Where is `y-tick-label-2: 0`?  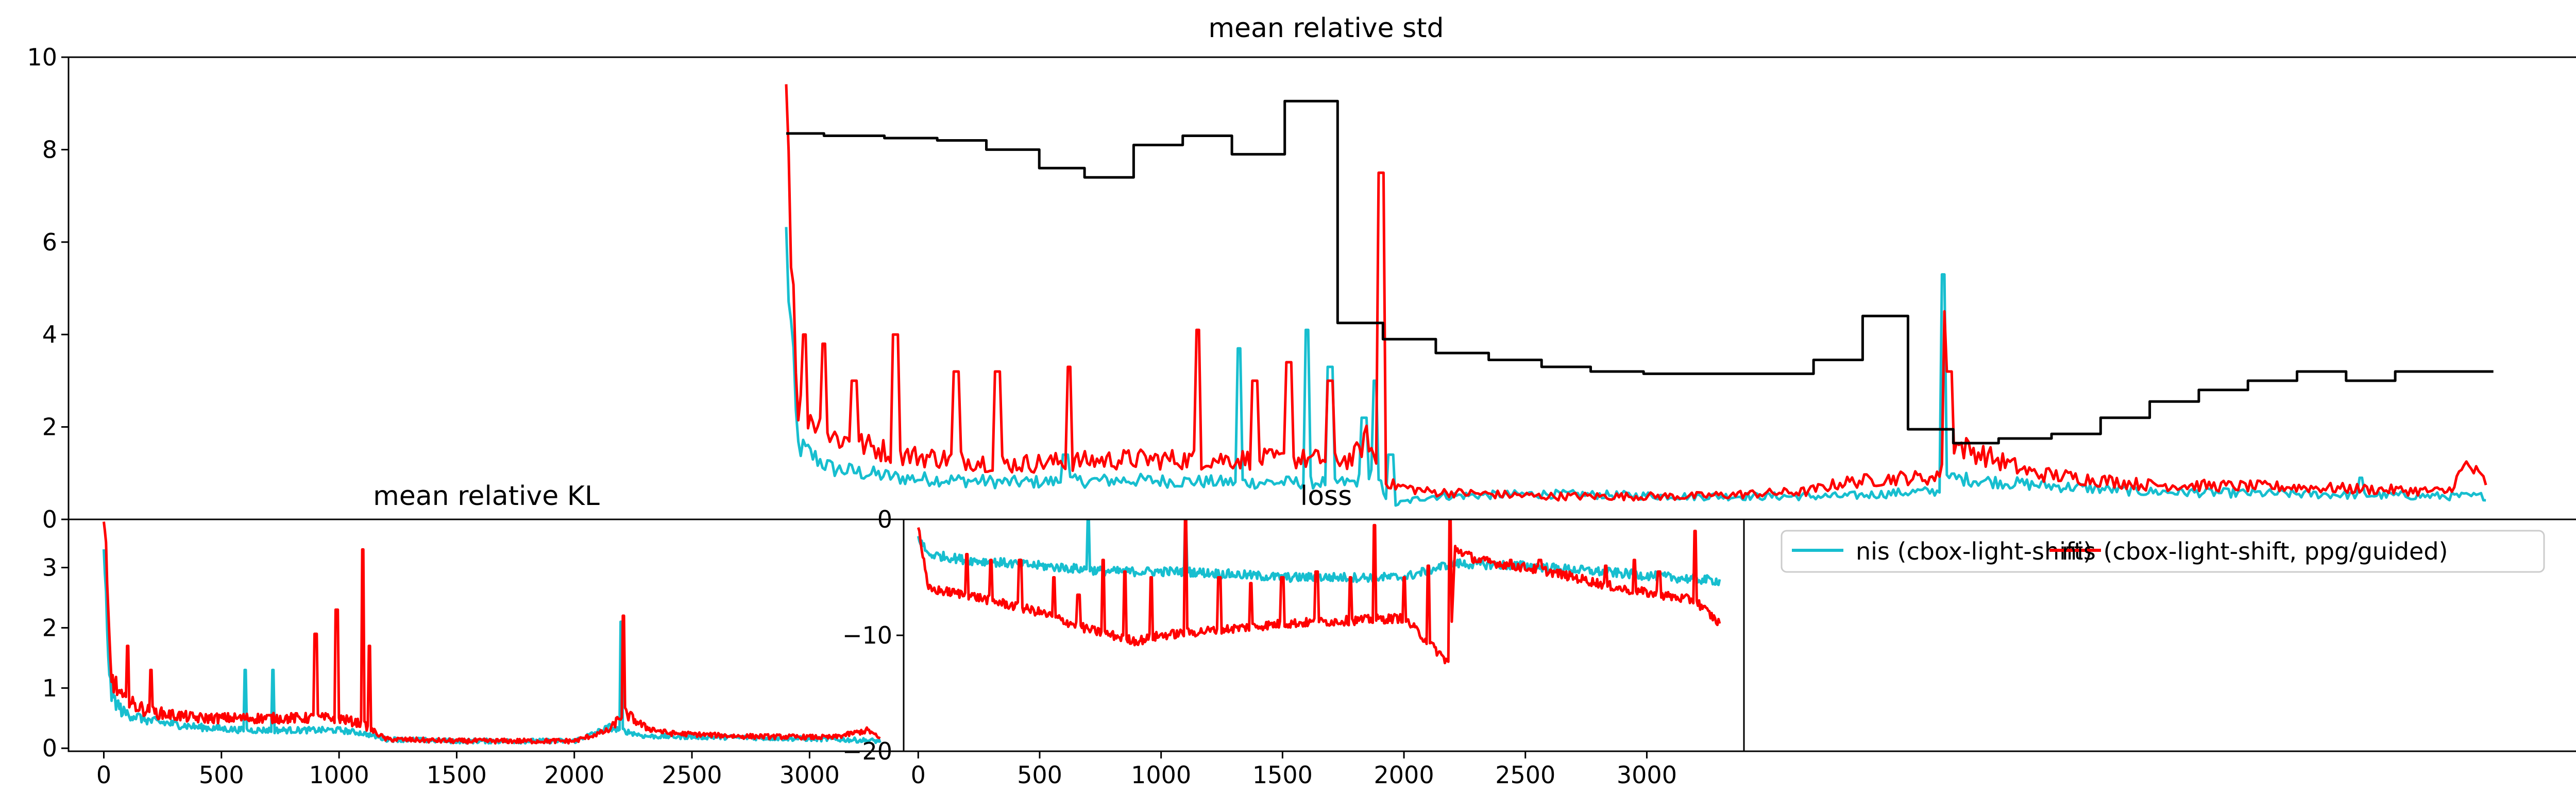
y-tick-label-2: 0 is located at coordinates (884, 519).